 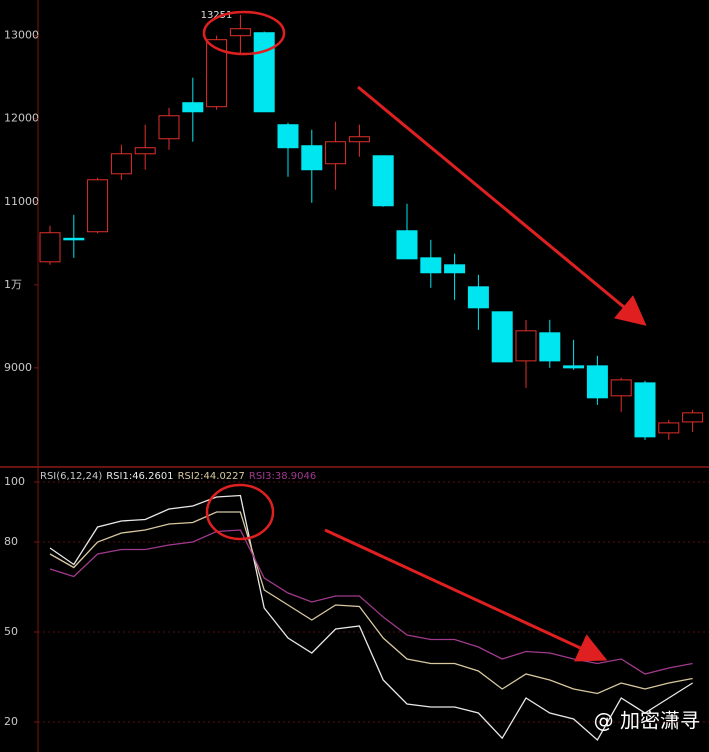 I want to click on y-tick-label: 100, so click(x=14, y=481).